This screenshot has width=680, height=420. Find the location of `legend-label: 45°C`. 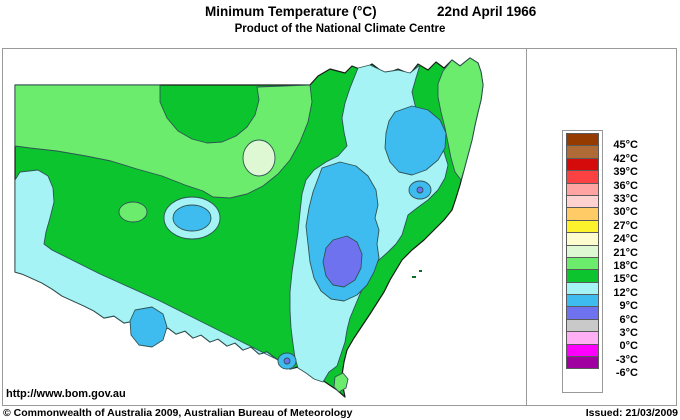

legend-label: 45°C is located at coordinates (625, 145).